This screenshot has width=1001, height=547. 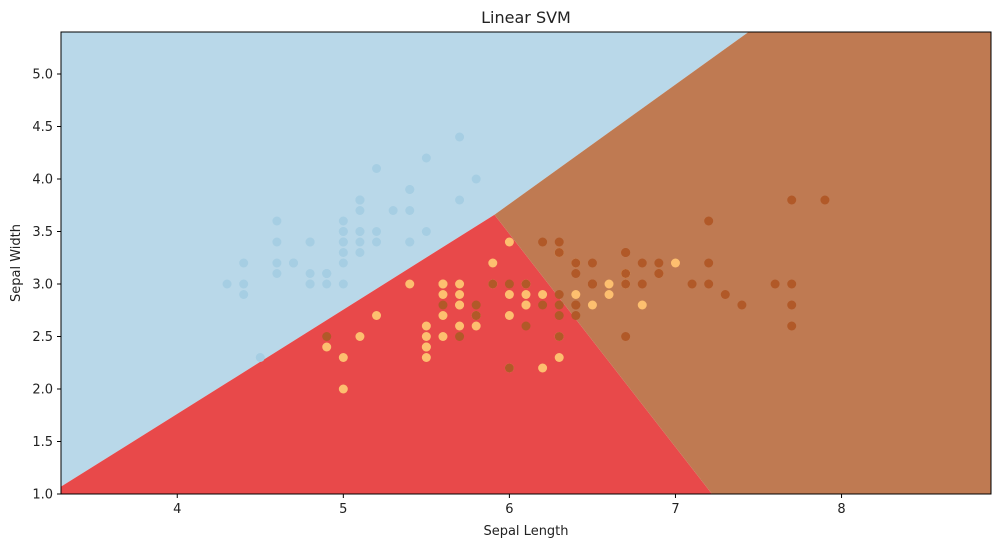 I want to click on y-axis-label: Sepal Width, so click(x=16, y=263).